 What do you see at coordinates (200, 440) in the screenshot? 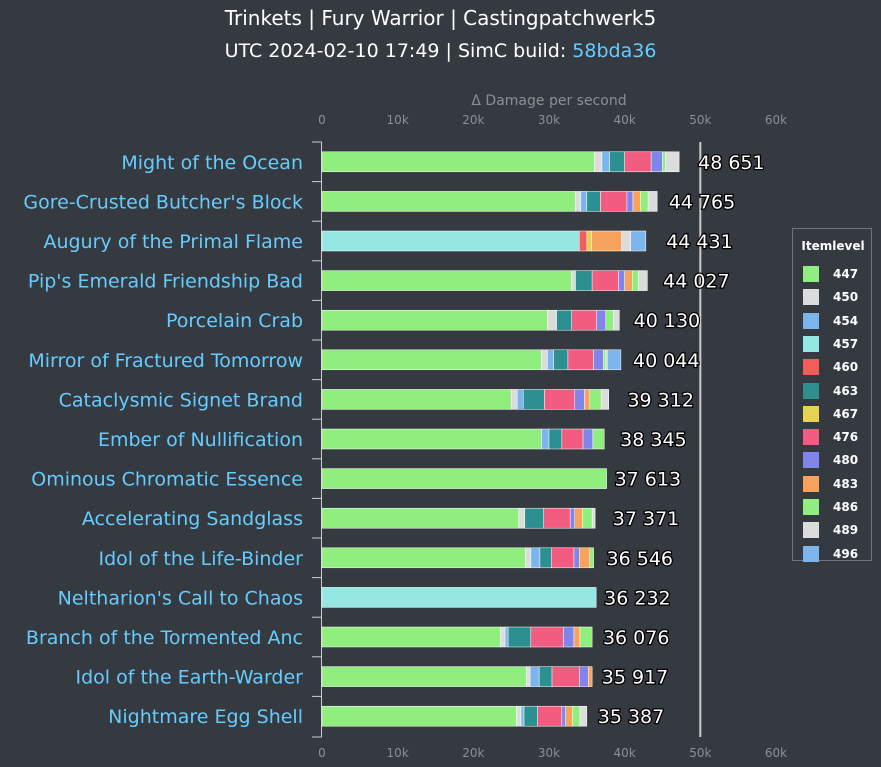
I see `category-label: Ember of Nullification` at bounding box center [200, 440].